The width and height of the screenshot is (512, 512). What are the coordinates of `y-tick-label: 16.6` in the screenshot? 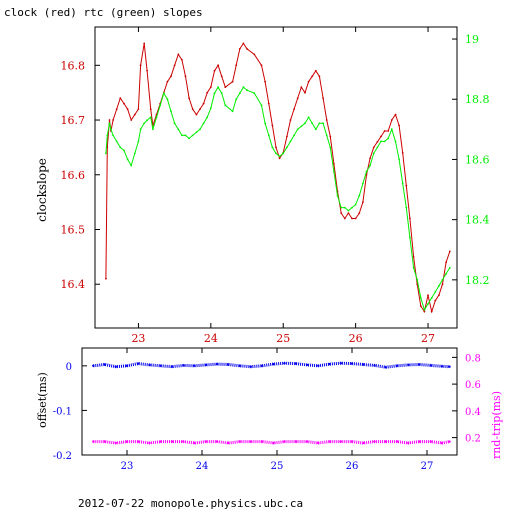 It's located at (73, 175).